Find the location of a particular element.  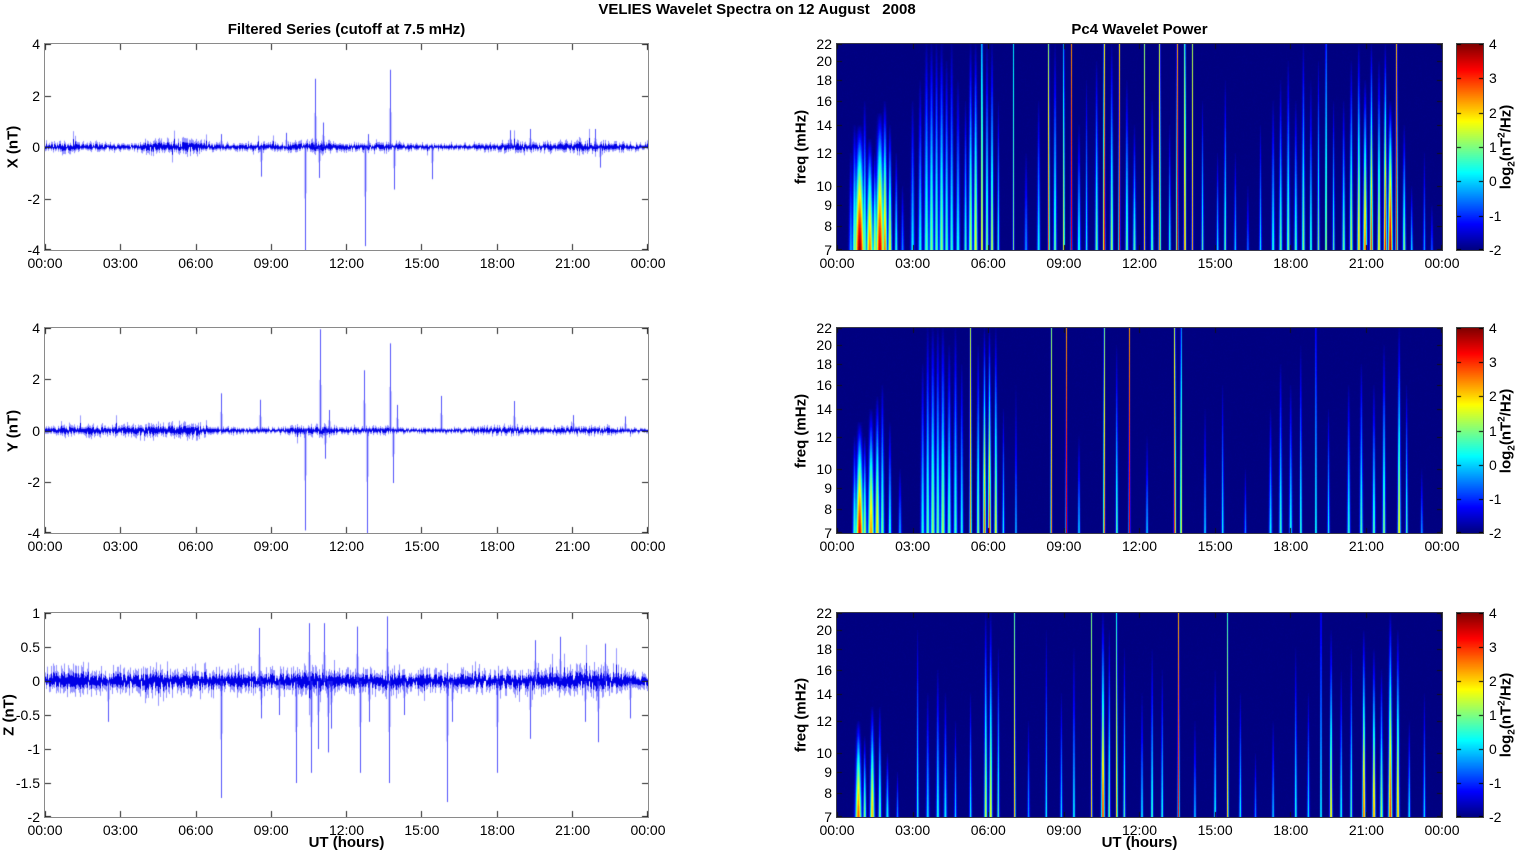

colorbar-x-wavelet is located at coordinates (1470, 147).